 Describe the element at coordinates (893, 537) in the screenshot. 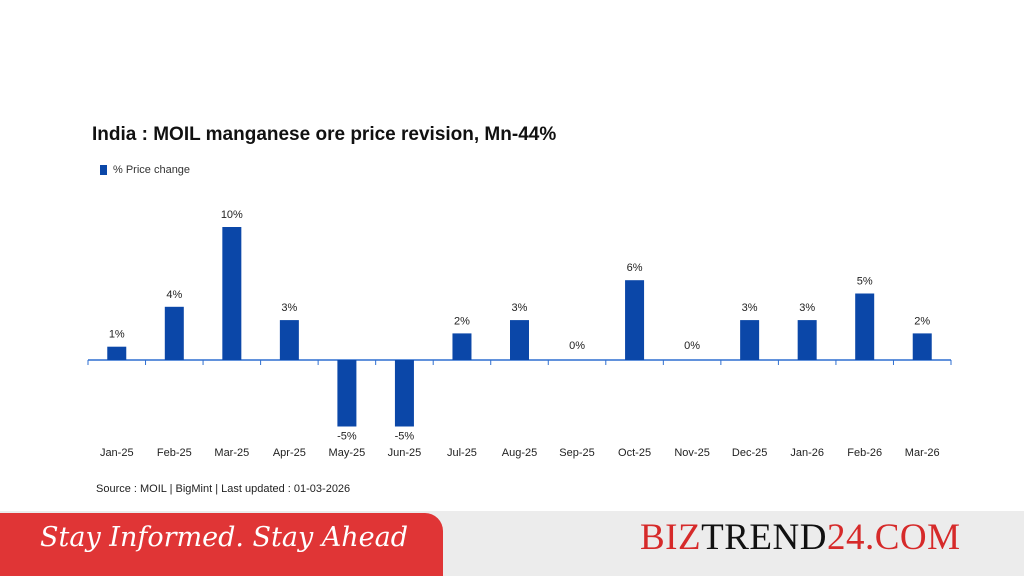

I see `brand-logo-part: 24.COM` at that location.